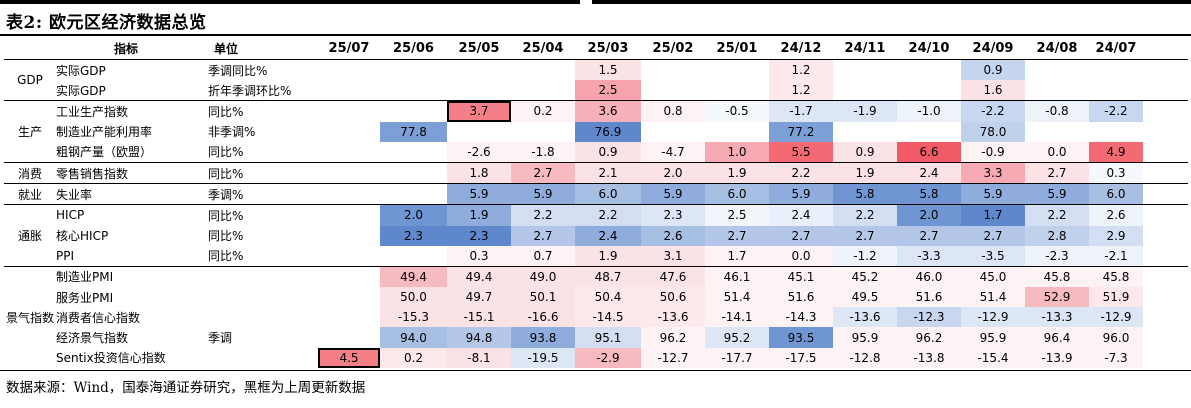  I want to click on top-rule, so click(595, 2).